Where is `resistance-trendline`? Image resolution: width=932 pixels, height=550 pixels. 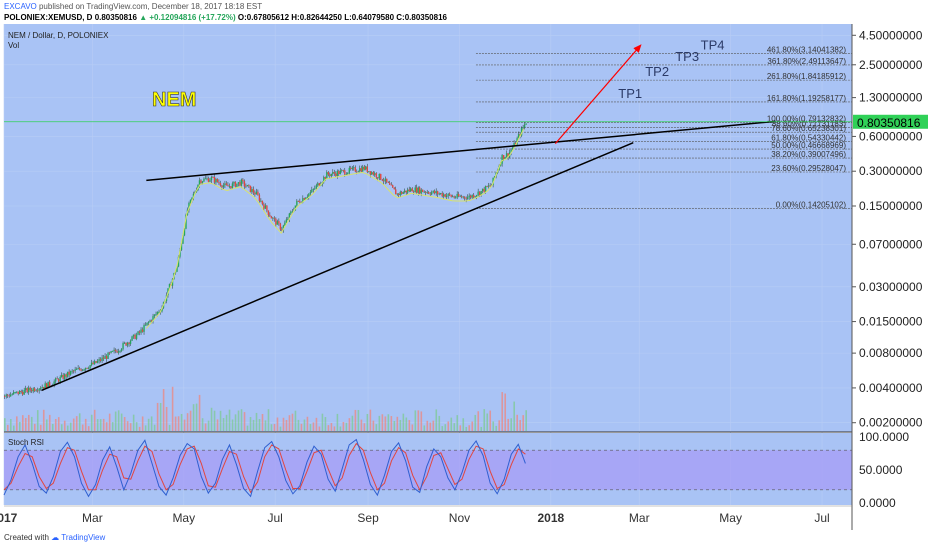
resistance-trendline is located at coordinates (461, 151).